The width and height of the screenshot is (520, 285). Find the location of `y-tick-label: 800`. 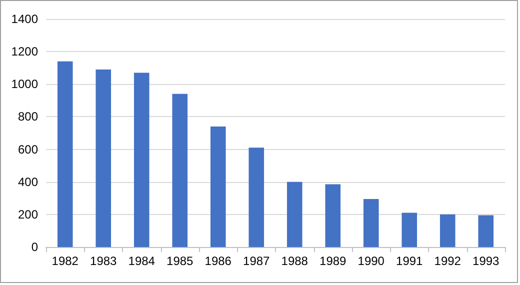

y-tick-label: 800 is located at coordinates (28, 117).